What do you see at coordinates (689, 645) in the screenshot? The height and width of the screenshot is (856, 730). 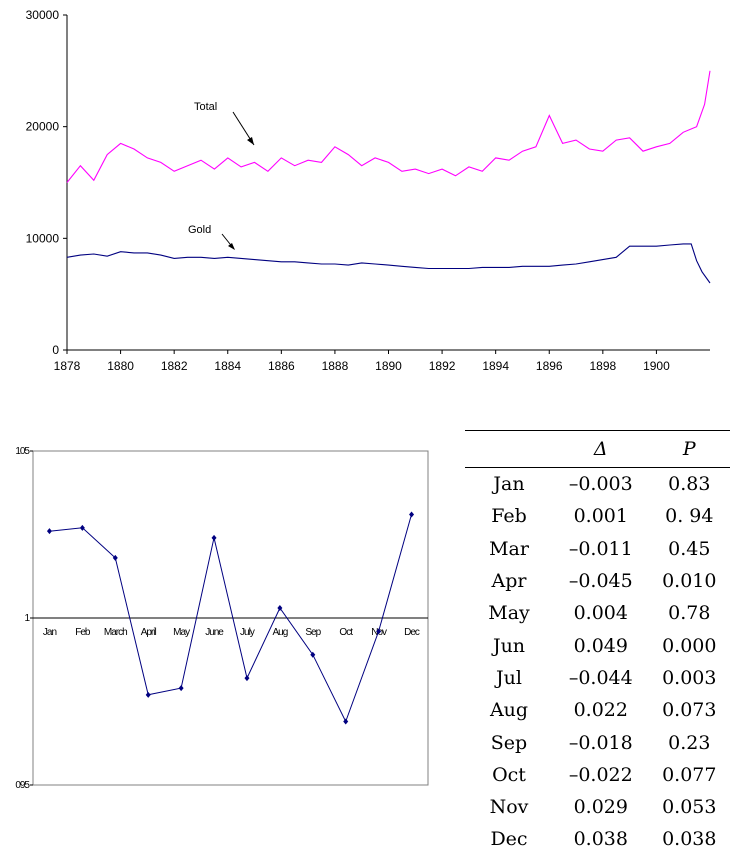 I see `p-cell: 0.000` at bounding box center [689, 645].